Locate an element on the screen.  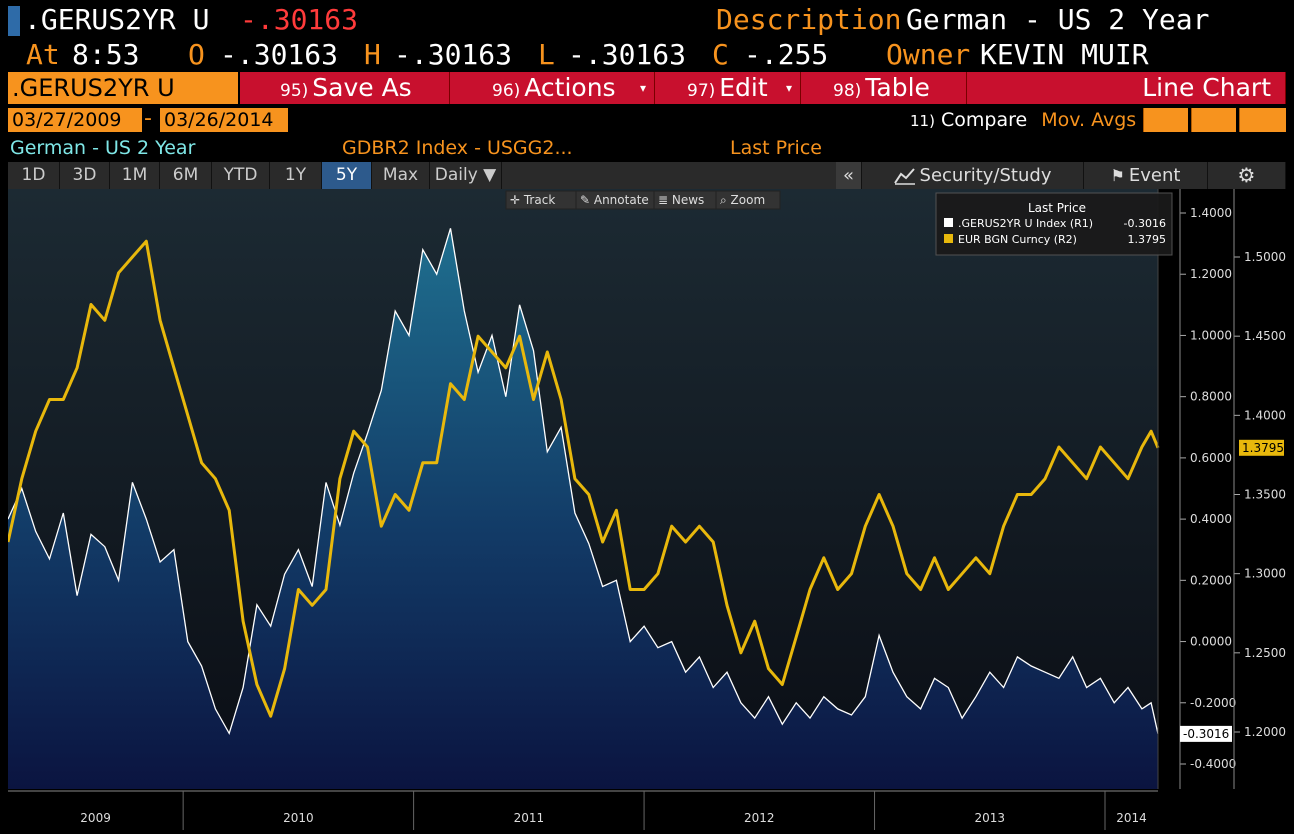
range-bar: 1D 3D 1M 6M YTD 1Y 5Y Max Daily ▼ is located at coordinates (424, 175).